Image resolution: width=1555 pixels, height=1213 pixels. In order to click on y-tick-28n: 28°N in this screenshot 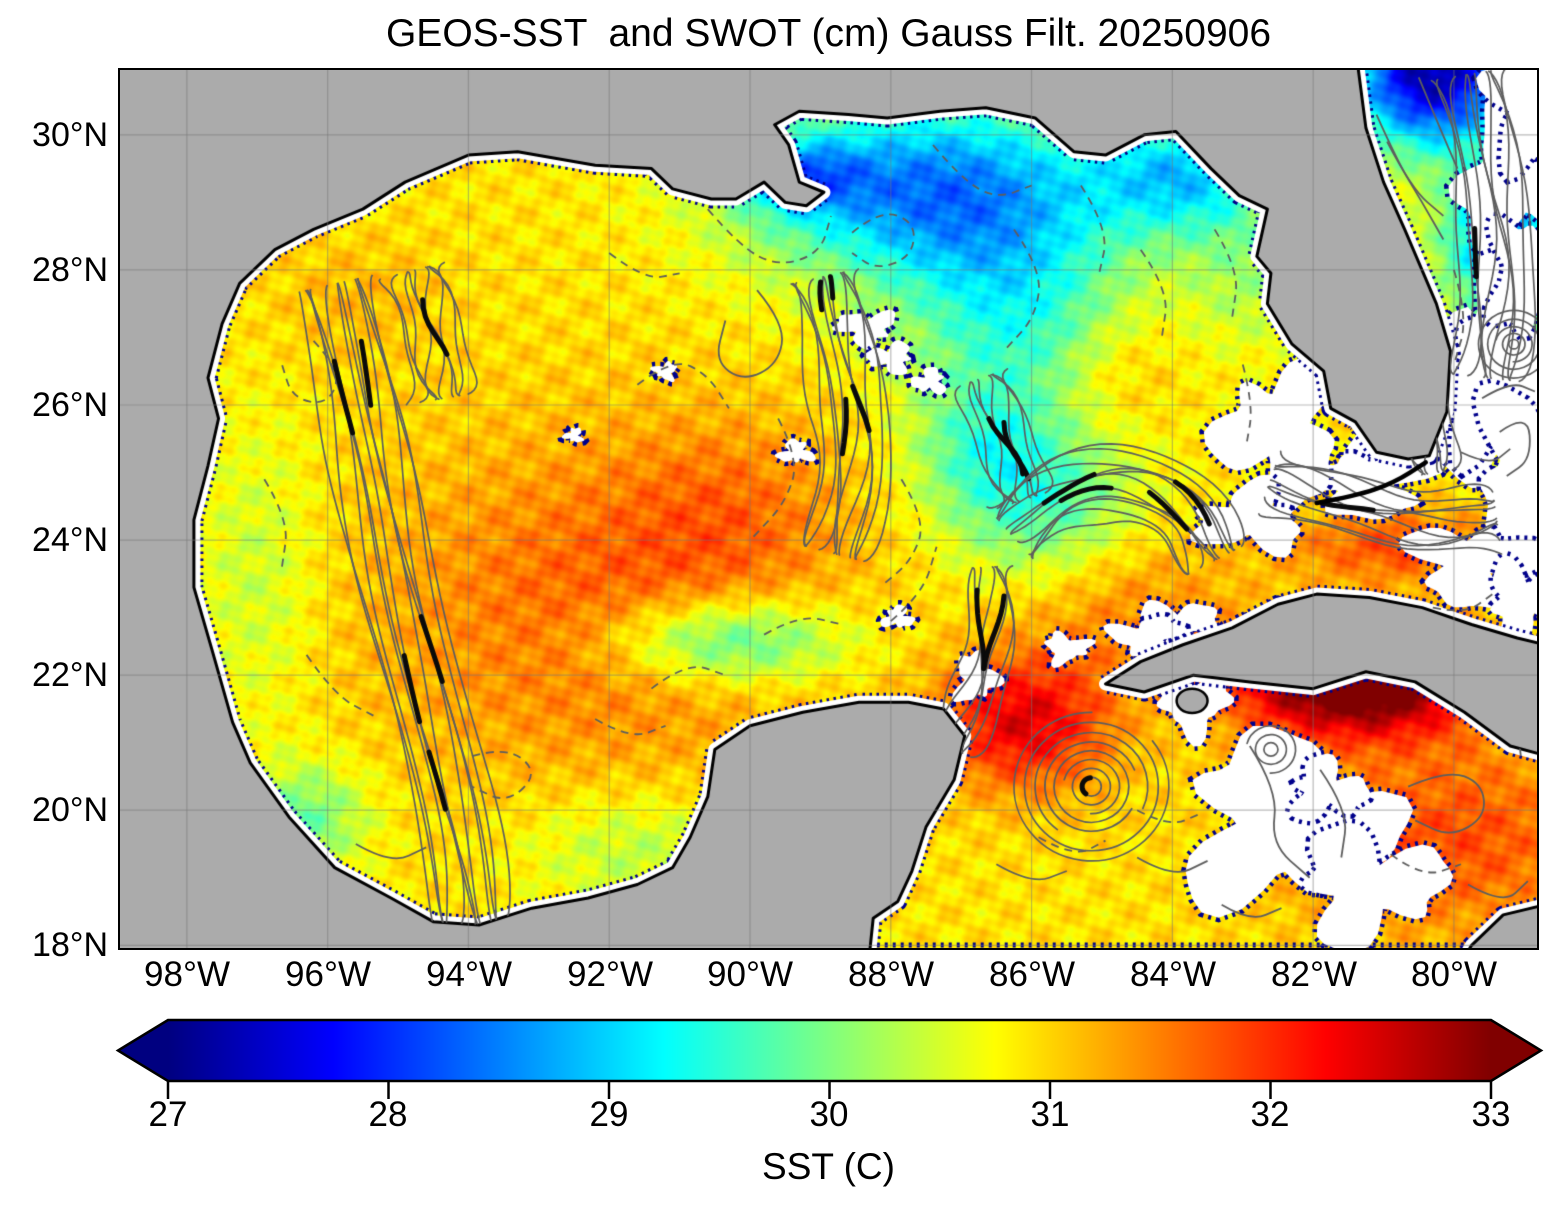, I will do `click(70, 270)`.